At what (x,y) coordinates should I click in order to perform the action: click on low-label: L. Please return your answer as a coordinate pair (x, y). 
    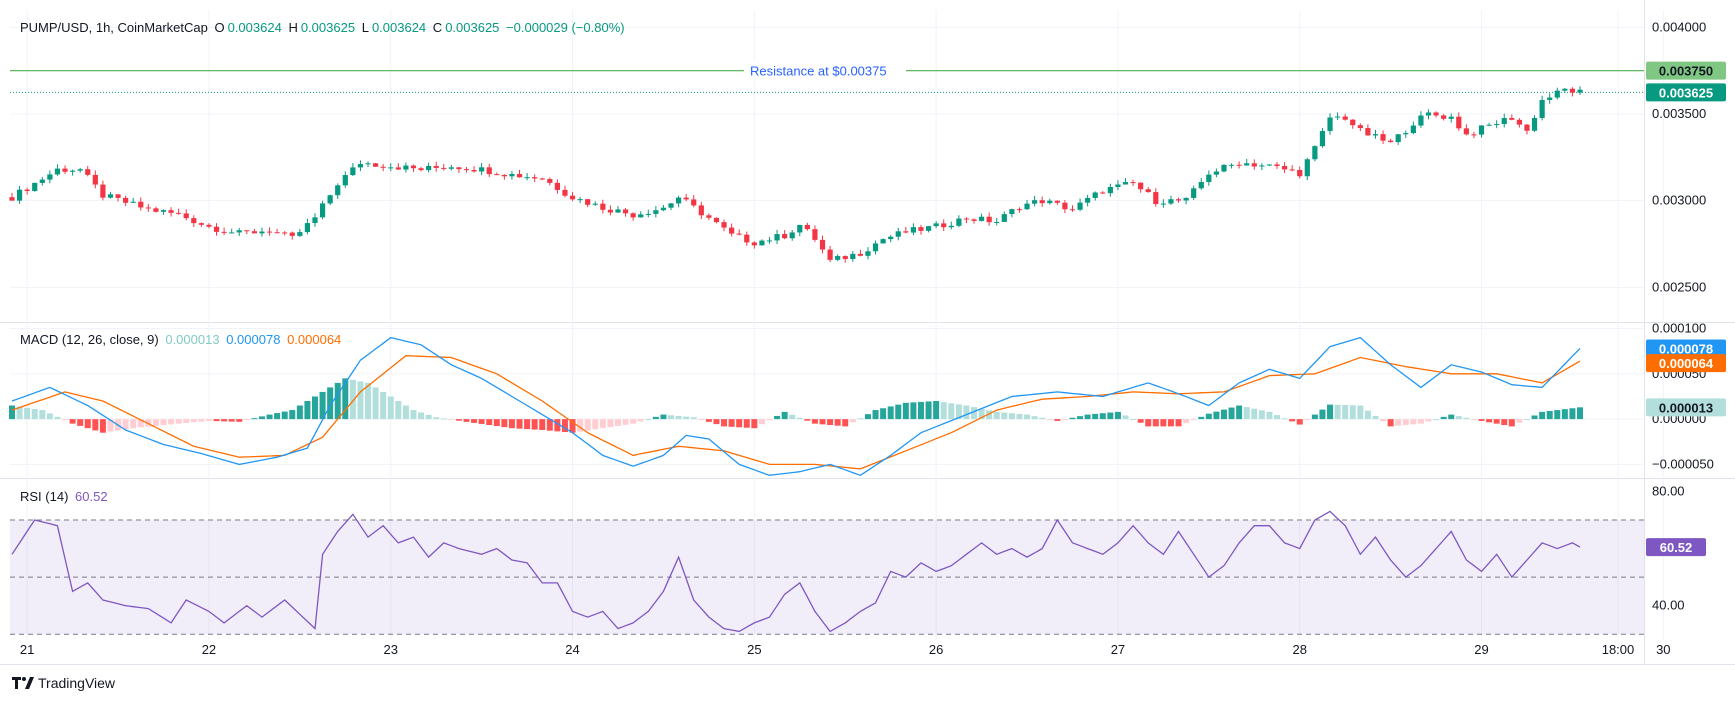
    Looking at the image, I should click on (365, 27).